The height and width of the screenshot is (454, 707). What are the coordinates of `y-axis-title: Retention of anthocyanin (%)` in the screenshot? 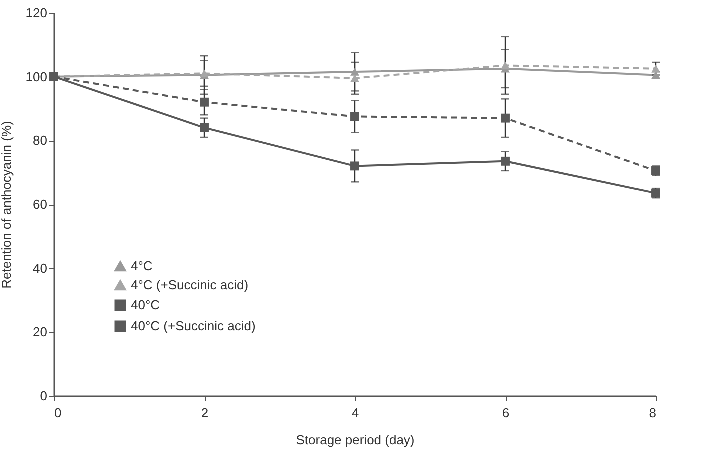 It's located at (7, 205).